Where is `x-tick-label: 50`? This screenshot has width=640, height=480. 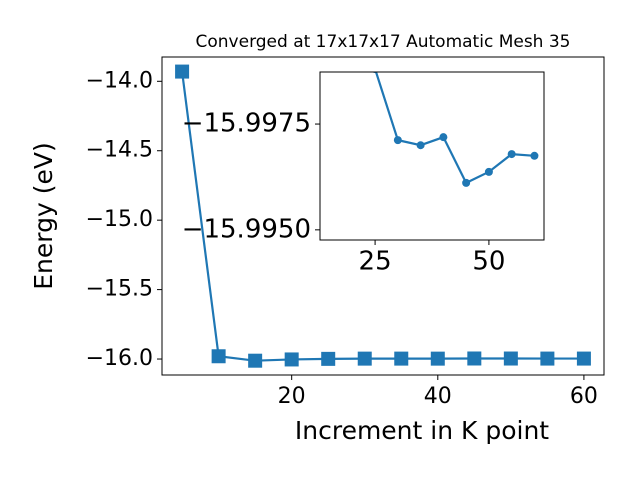 x-tick-label: 50 is located at coordinates (488, 262).